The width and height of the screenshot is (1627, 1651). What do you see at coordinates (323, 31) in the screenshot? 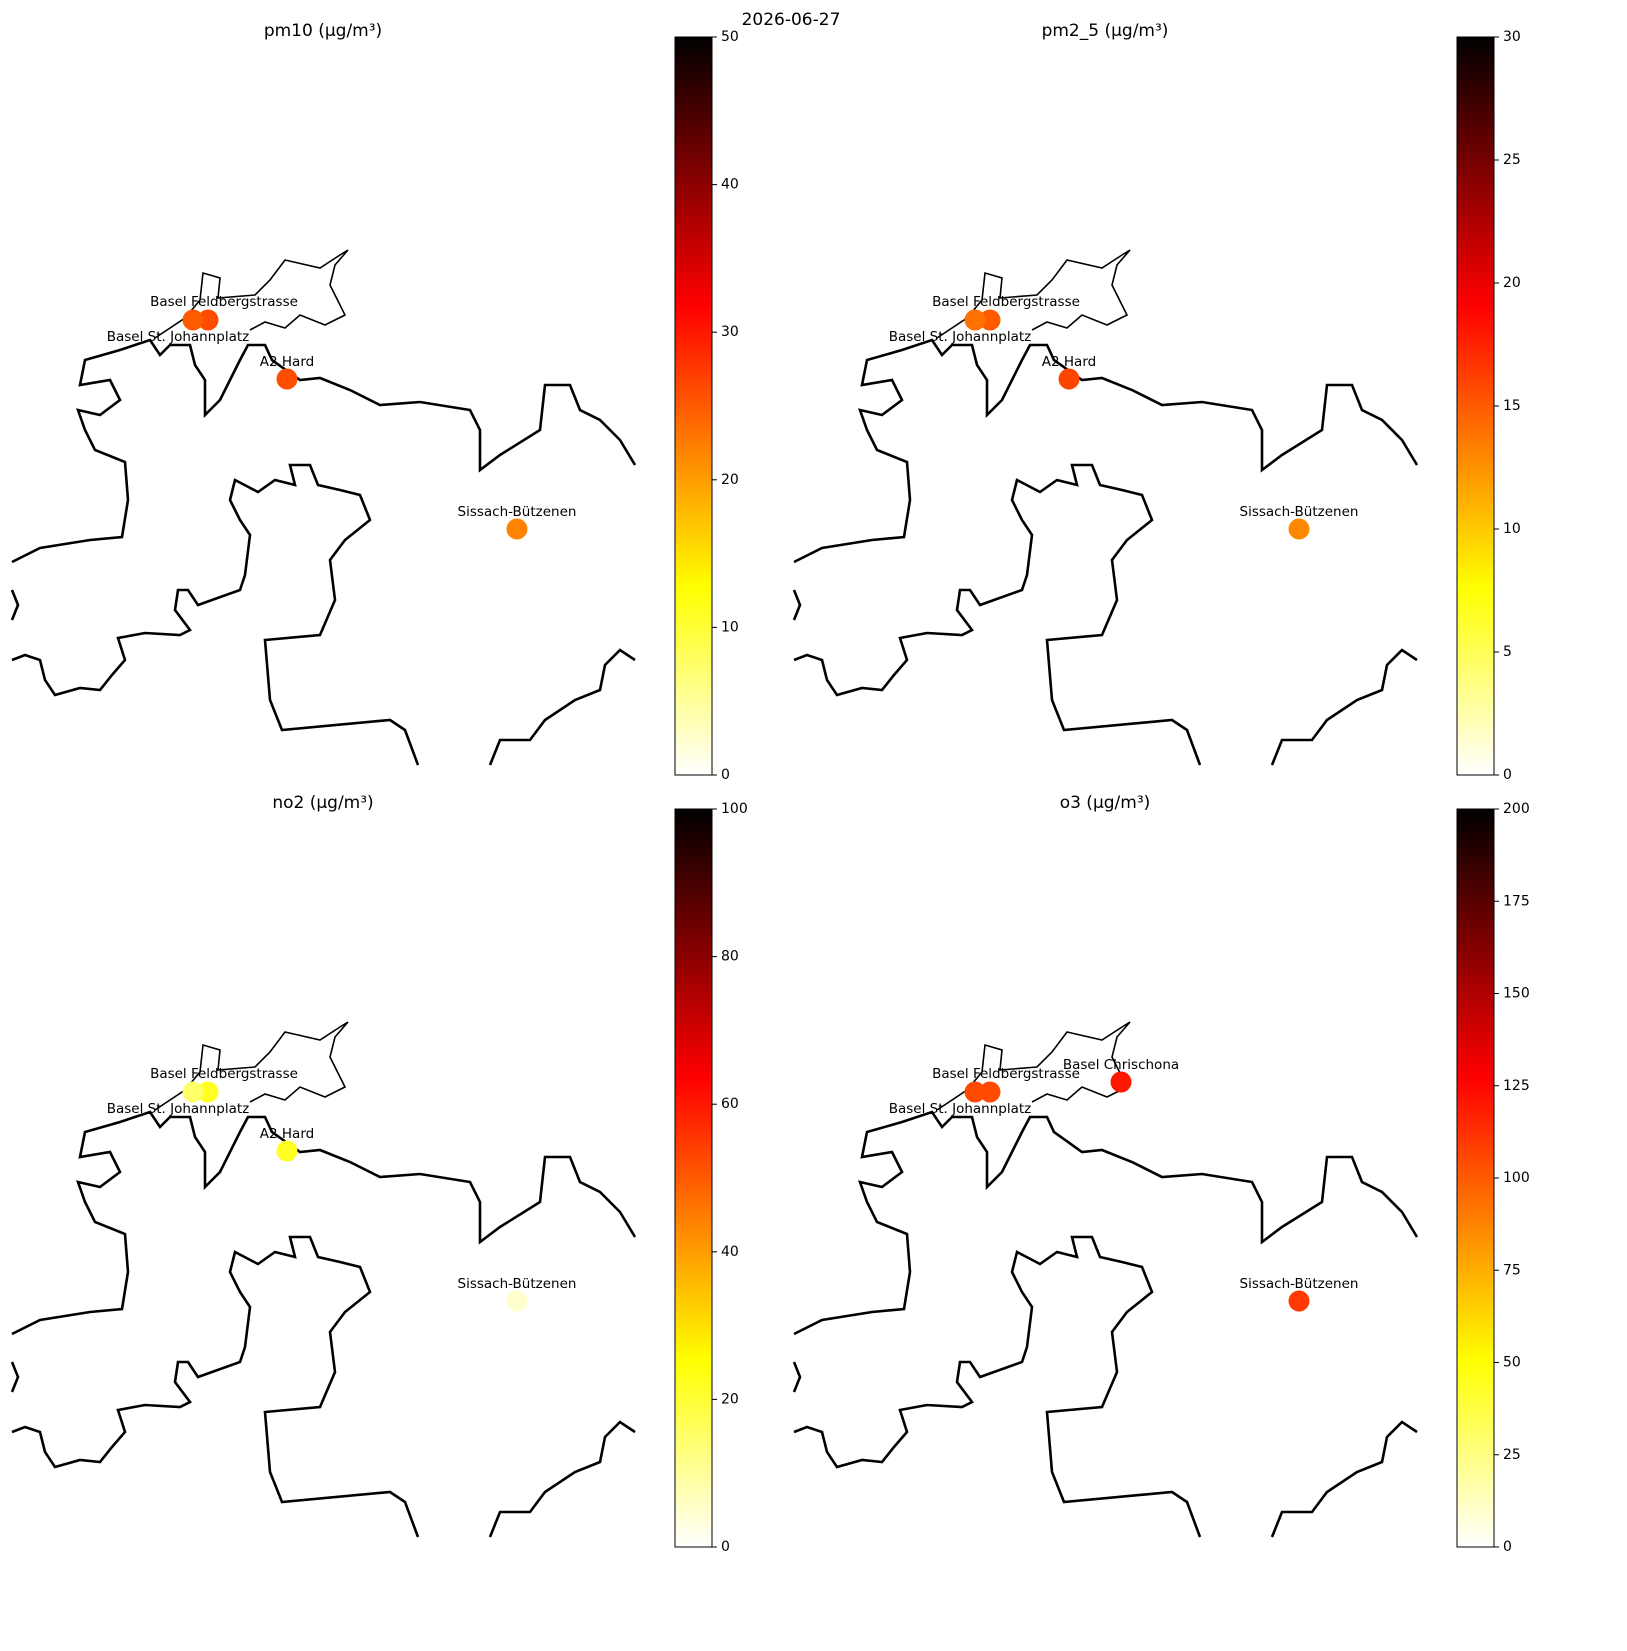
I see `panel-title: pm10 (µg/m³)` at bounding box center [323, 31].